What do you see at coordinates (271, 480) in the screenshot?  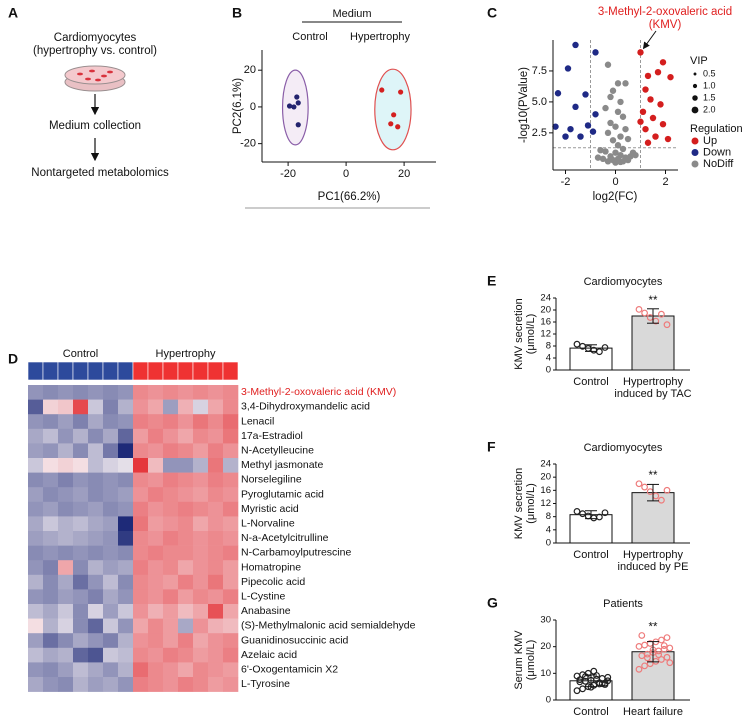 I see `row-label: Norselegiline` at bounding box center [271, 480].